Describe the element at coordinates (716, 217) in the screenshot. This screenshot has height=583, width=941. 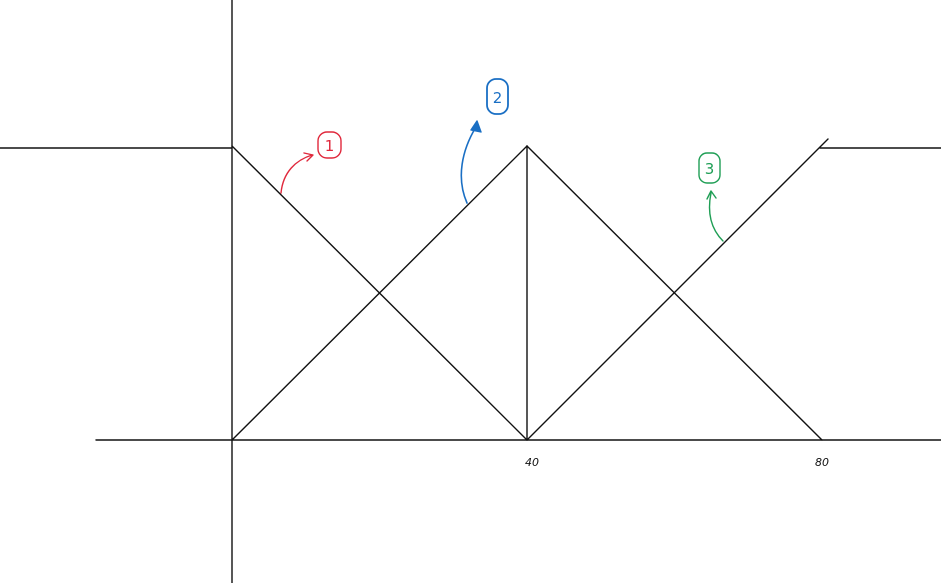
I see `annotation-3-arrow` at that location.